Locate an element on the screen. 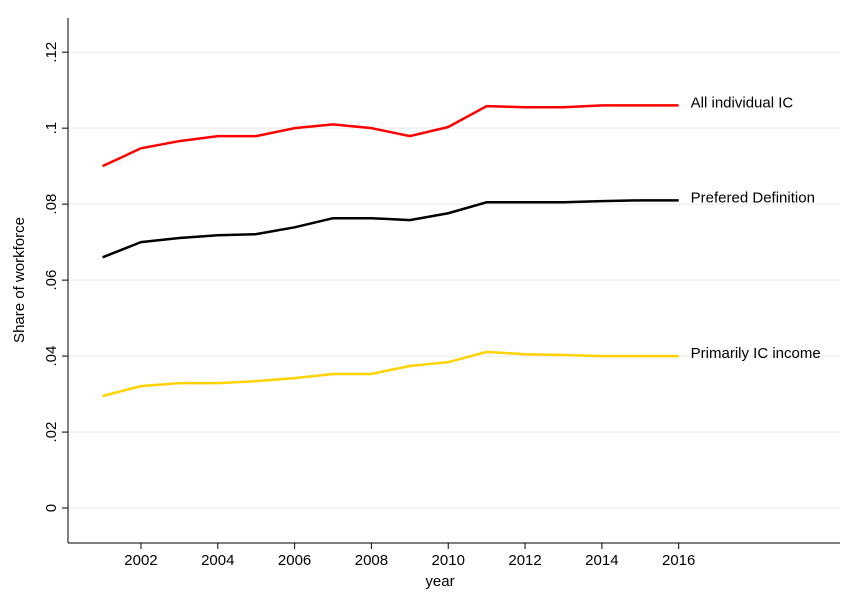 The width and height of the screenshot is (841, 597). x-tick-label: 2012 is located at coordinates (524, 560).